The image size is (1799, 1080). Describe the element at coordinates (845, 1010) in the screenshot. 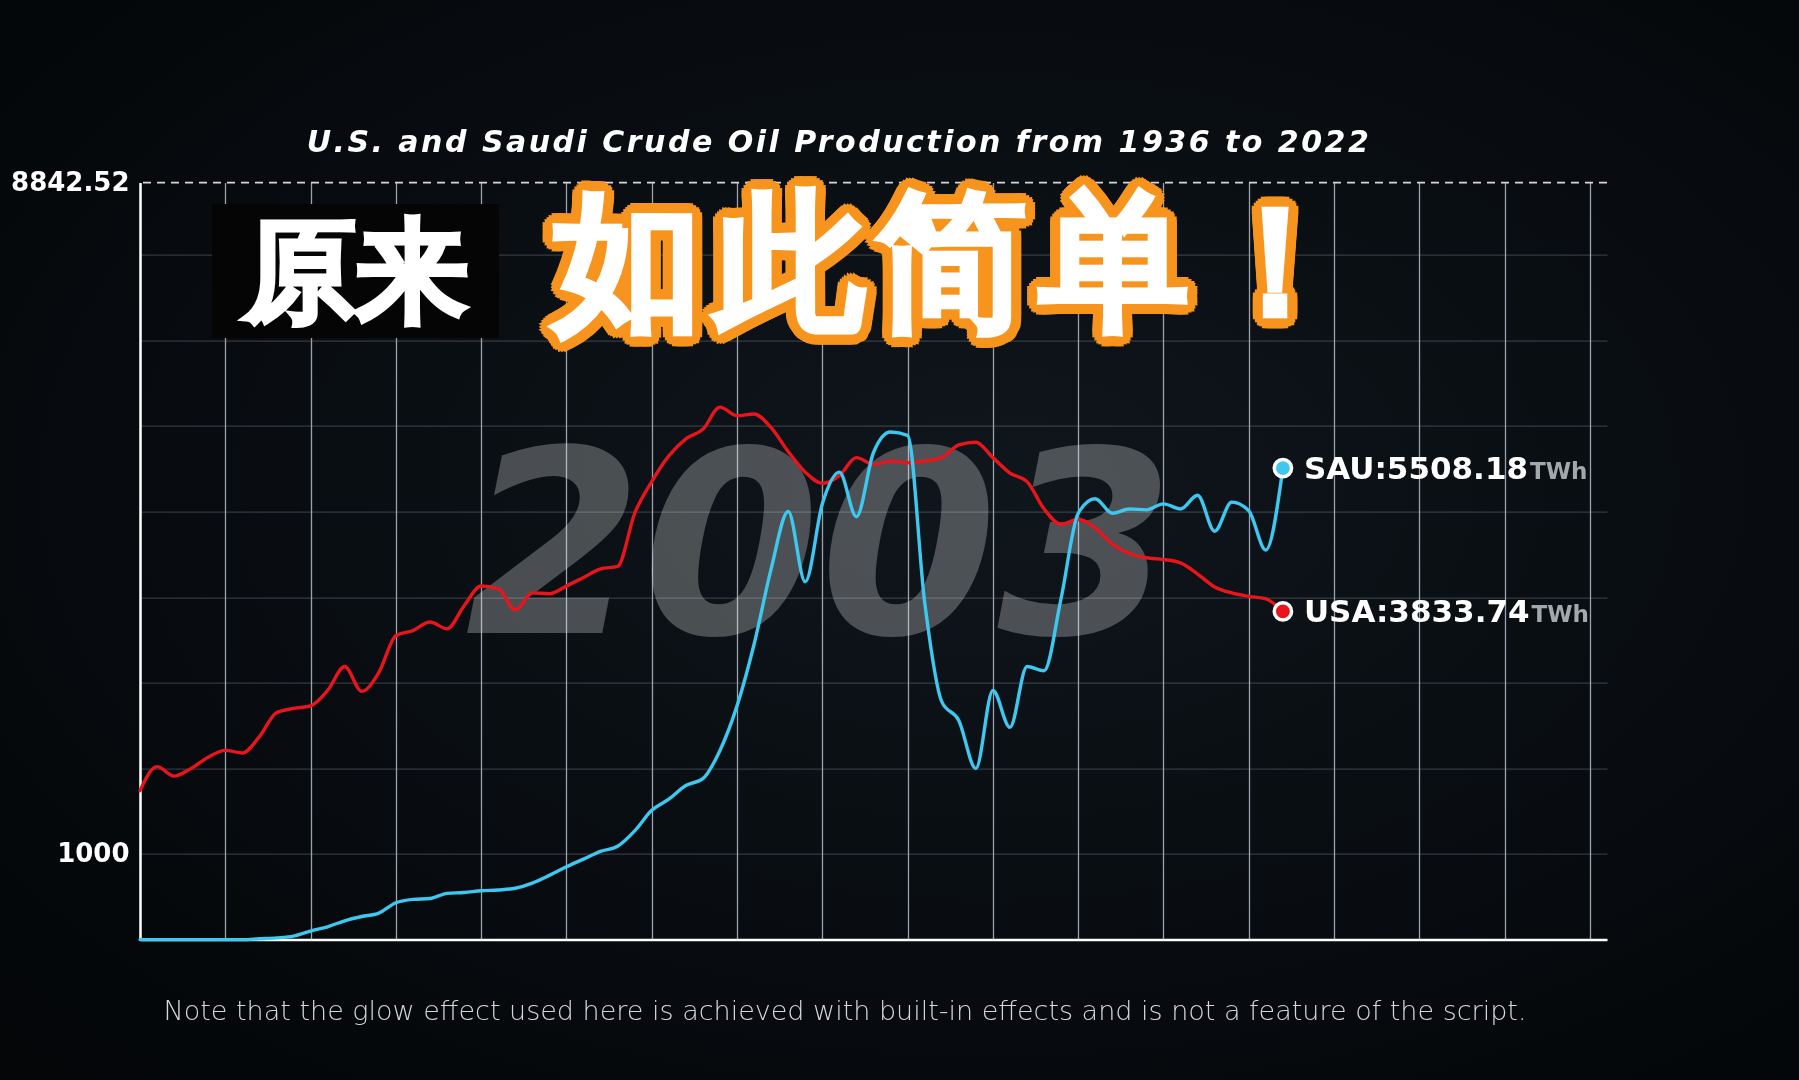

I see `text: Note that the glow effect used here is achieved with built-in effects and is not a feature of the script.` at that location.